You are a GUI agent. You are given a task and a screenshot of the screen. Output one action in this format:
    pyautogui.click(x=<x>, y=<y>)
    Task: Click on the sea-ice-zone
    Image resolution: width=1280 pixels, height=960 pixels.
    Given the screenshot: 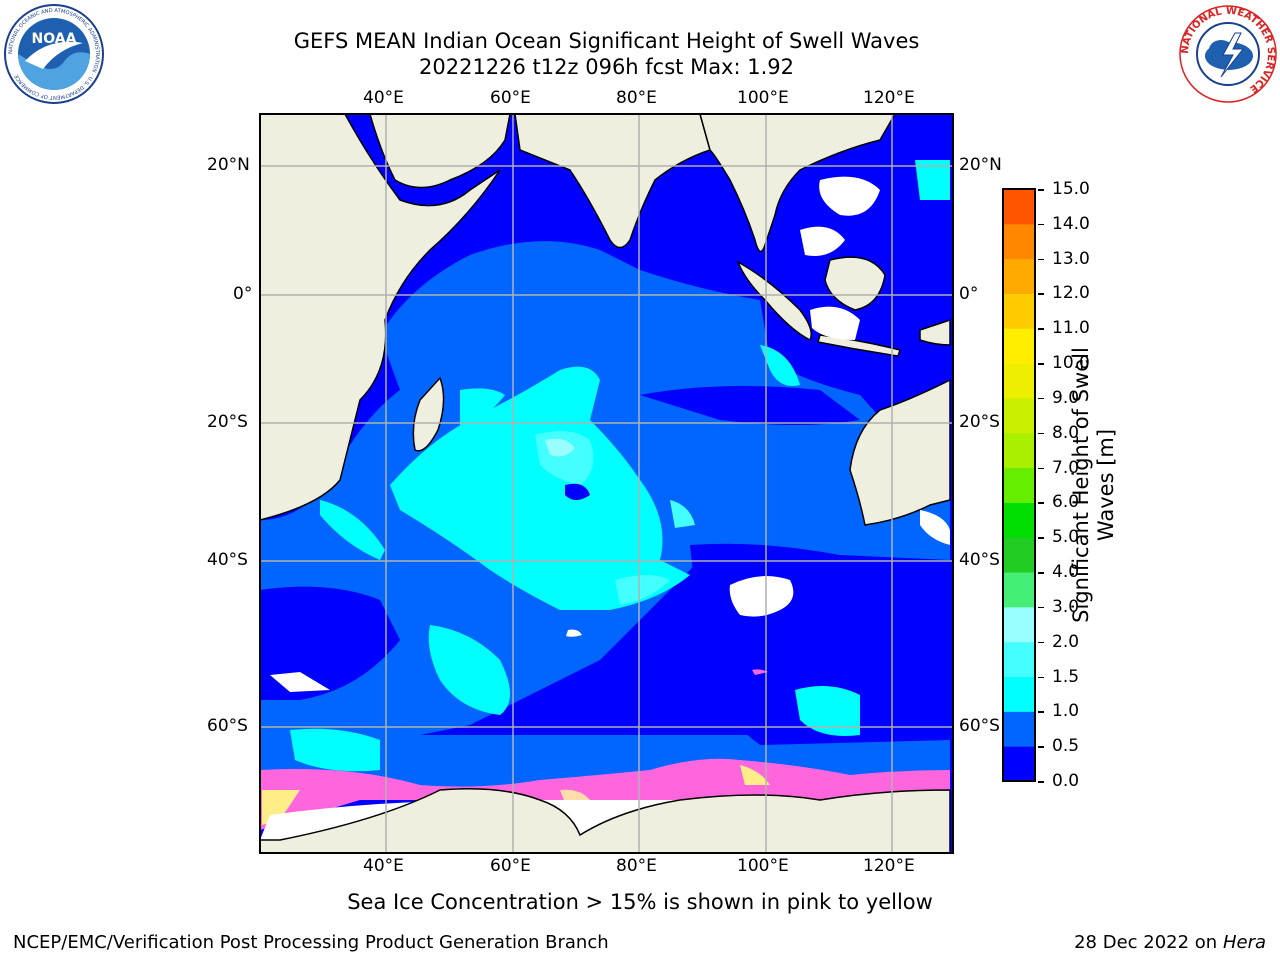 What is the action you would take?
    pyautogui.click(x=605, y=794)
    